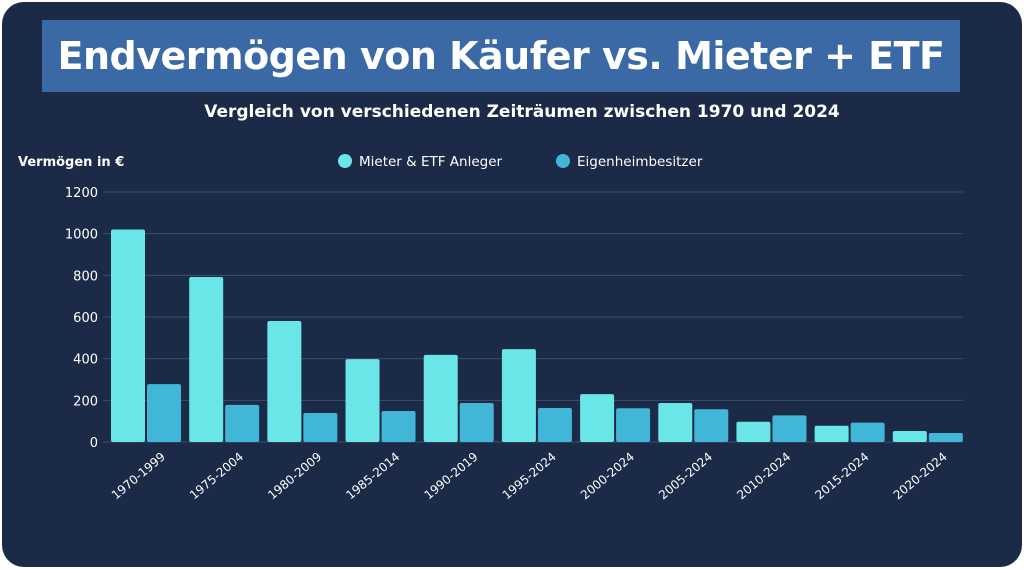 Image resolution: width=1024 pixels, height=569 pixels. What do you see at coordinates (81, 235) in the screenshot?
I see `y-tick-label: 1000` at bounding box center [81, 235].